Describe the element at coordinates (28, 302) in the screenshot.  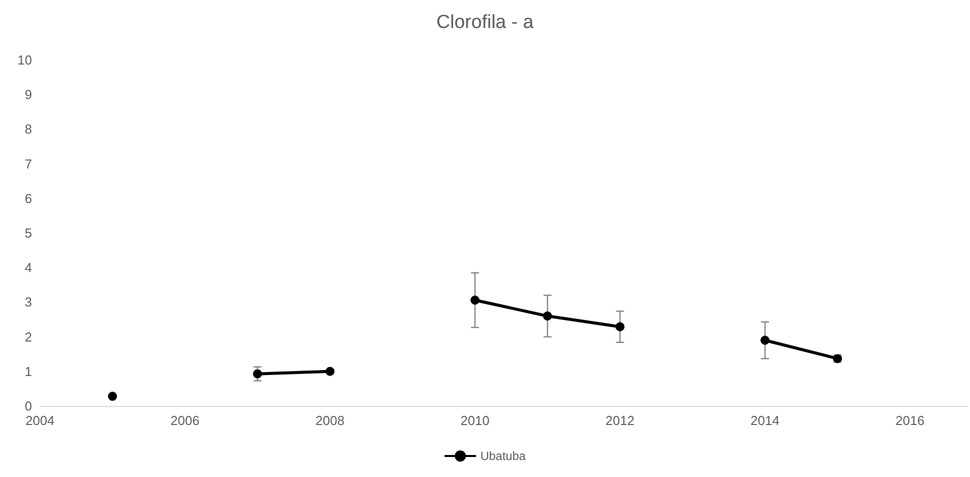
I see `y-tick-label: 3` at that location.